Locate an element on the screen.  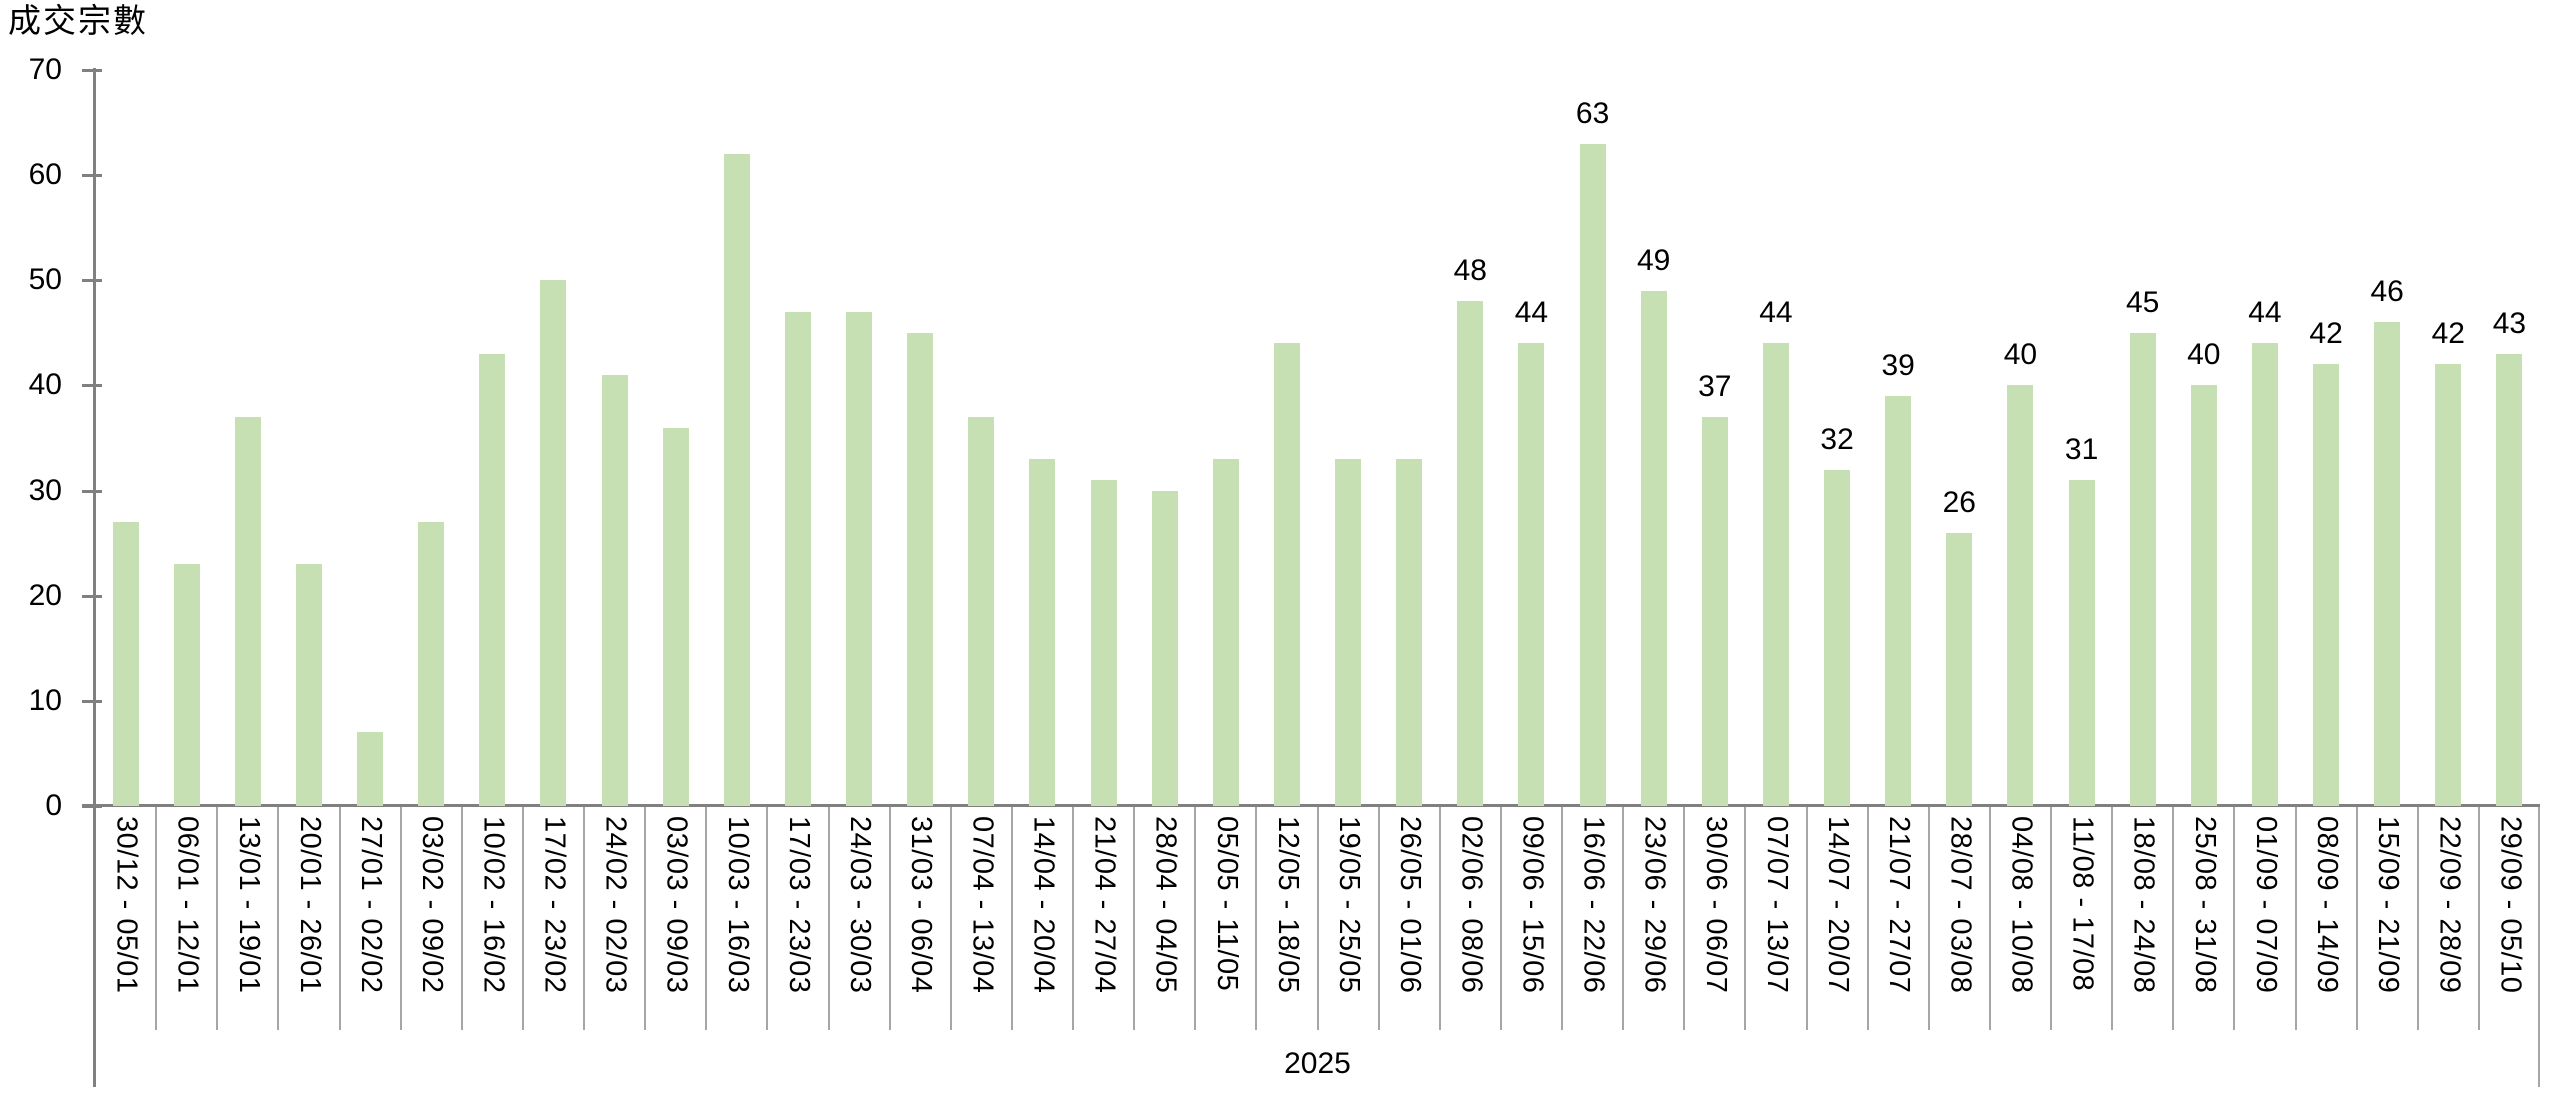
x-axis-category-label: 03/03 - 09/03 is located at coordinates (675, 904).